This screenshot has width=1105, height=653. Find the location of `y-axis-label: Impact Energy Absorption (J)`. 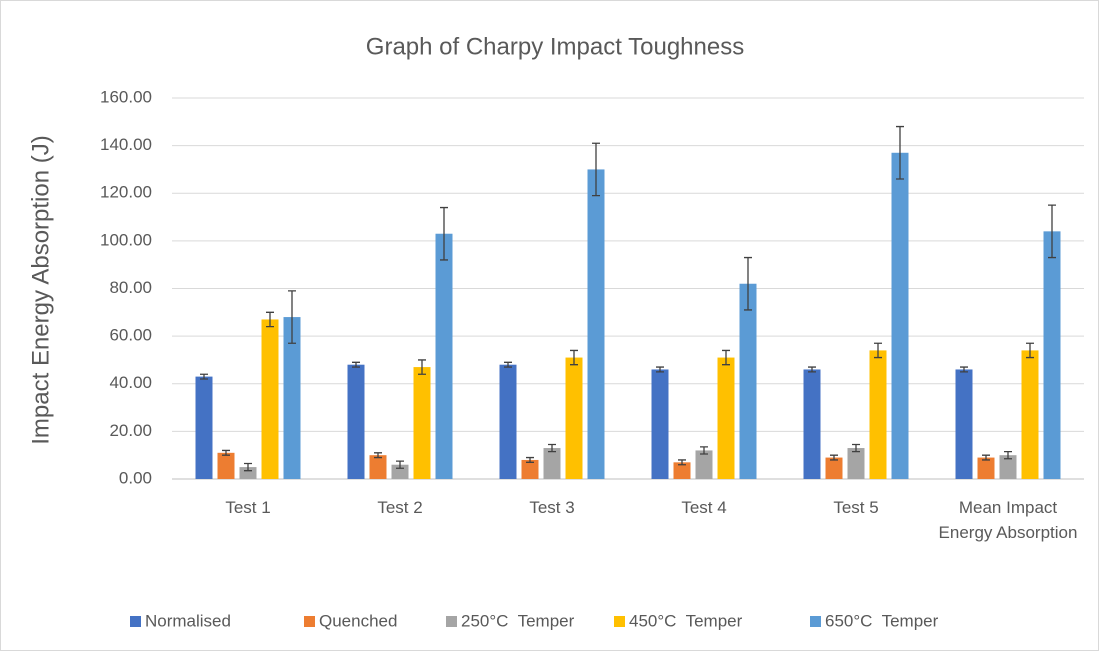

y-axis-label: Impact Energy Absorption (J) is located at coordinates (40, 289).